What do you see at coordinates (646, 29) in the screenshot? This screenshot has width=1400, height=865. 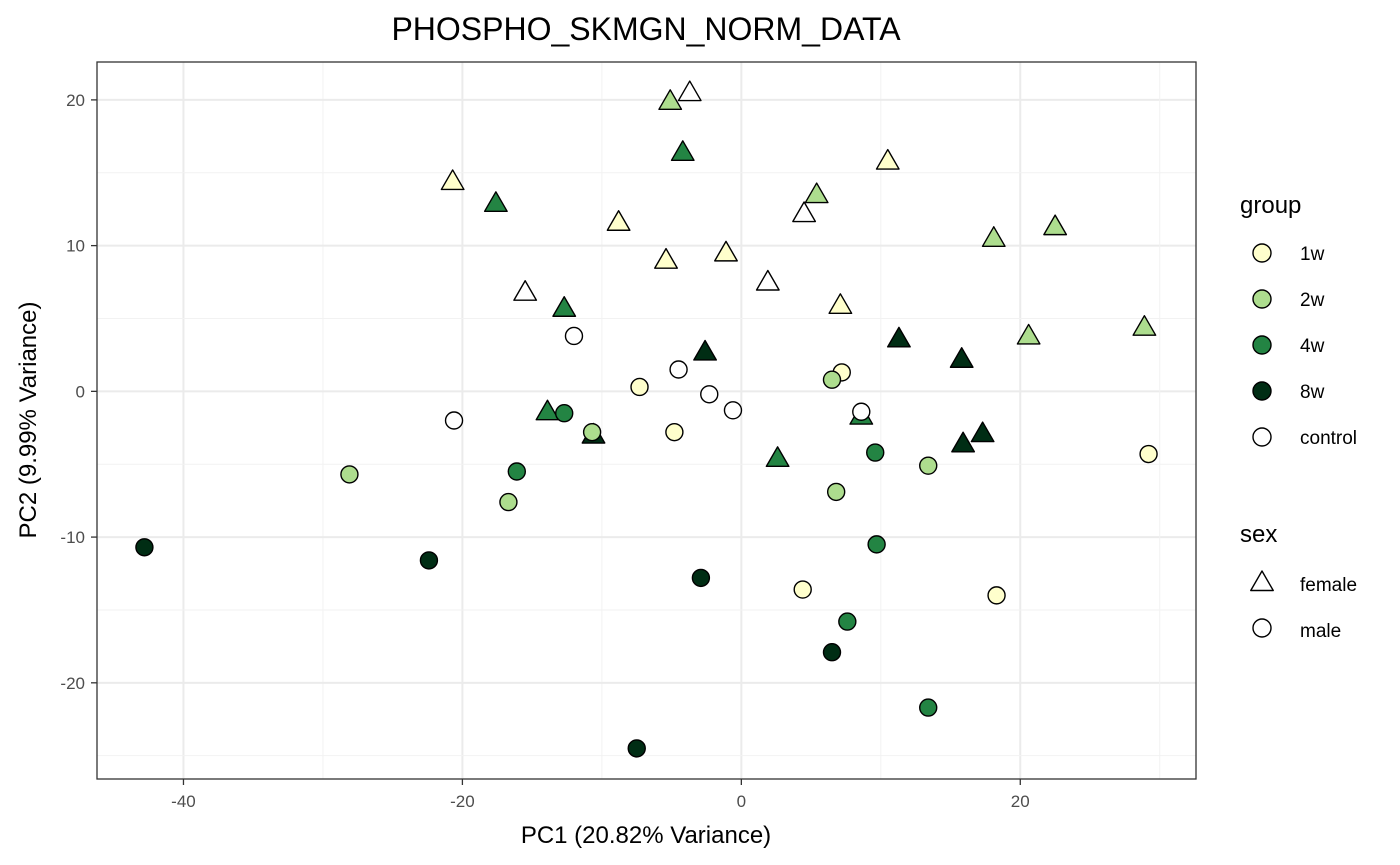 I see `chart-title: PHOSPHO_SKMGN_NORM_DATA` at bounding box center [646, 29].